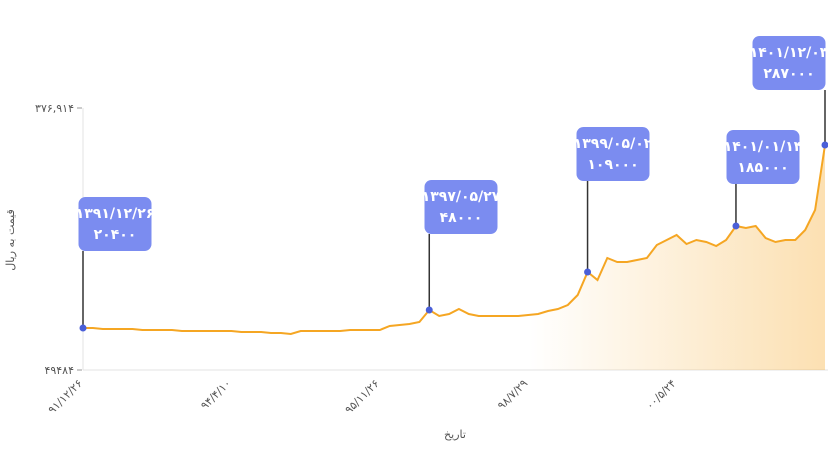  I want to click on x-tick-label: ۰۰/۵/۲۴, so click(660, 394).